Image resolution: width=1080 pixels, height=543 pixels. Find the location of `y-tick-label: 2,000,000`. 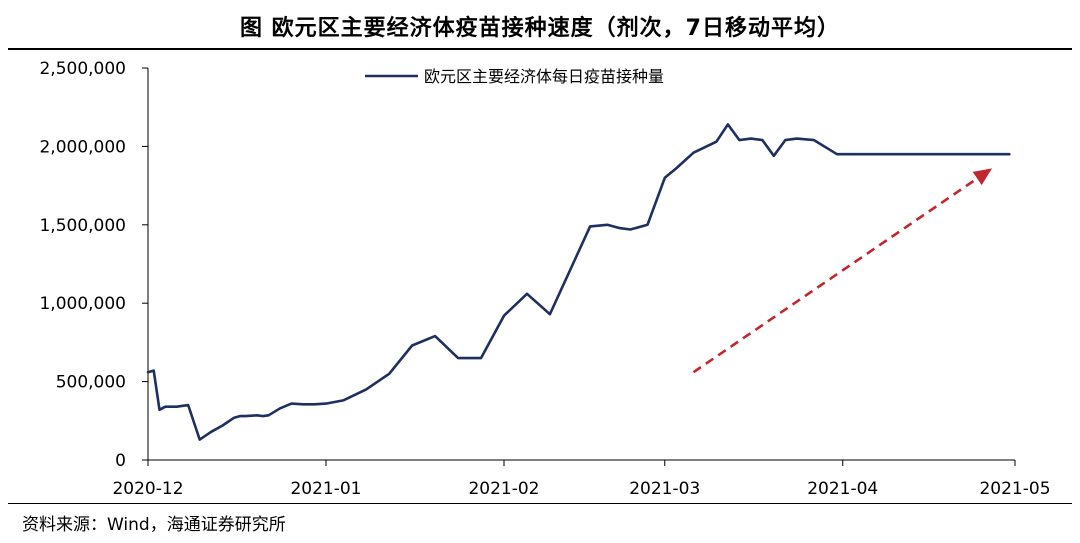

y-tick-label: 2,000,000 is located at coordinates (82, 147).